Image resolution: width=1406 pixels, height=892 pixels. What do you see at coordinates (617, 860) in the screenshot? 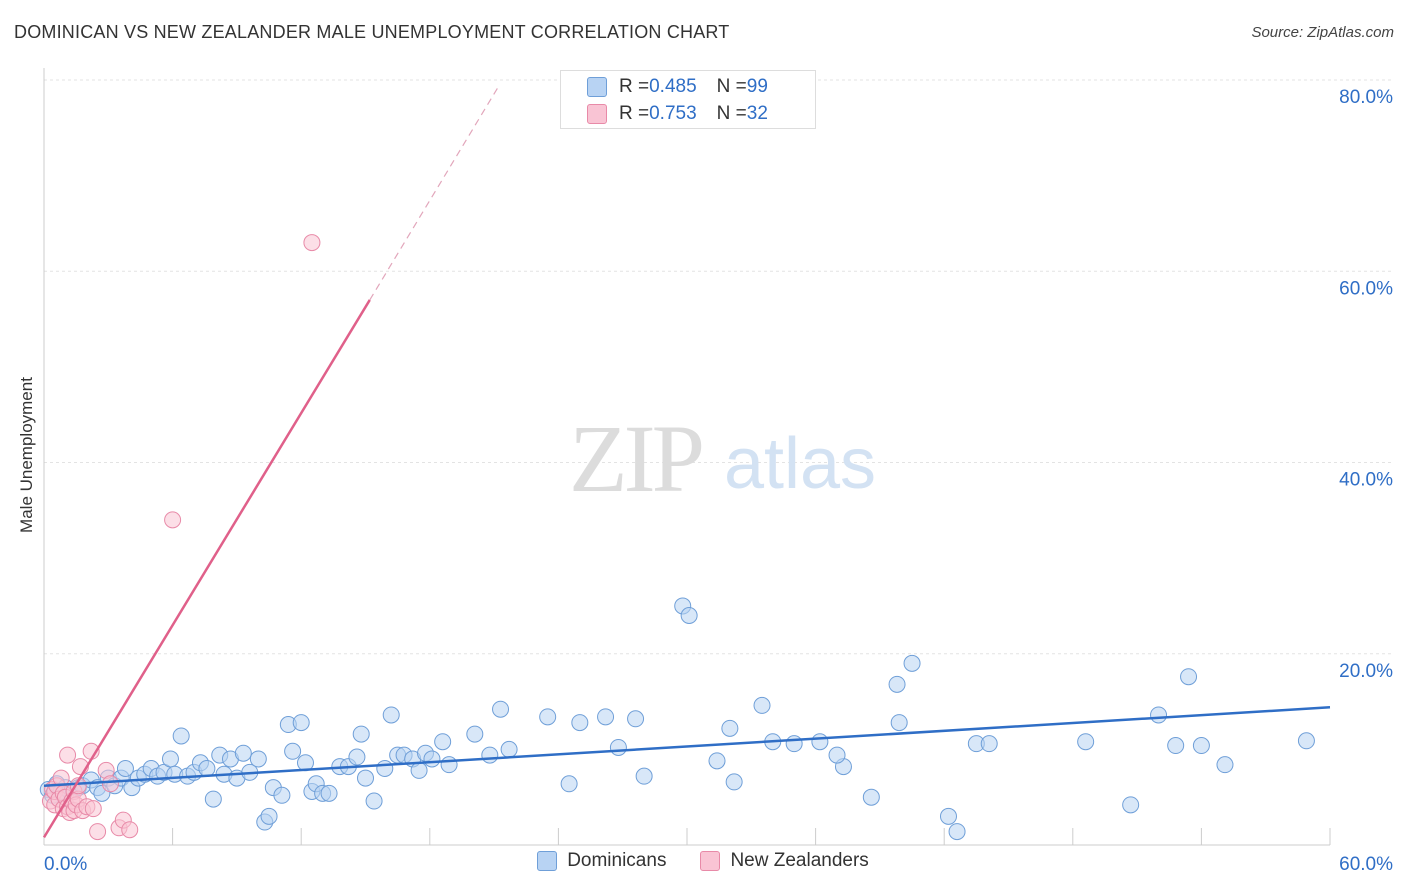
I see `legend-label-dominicans: Dominicans` at bounding box center [617, 860].